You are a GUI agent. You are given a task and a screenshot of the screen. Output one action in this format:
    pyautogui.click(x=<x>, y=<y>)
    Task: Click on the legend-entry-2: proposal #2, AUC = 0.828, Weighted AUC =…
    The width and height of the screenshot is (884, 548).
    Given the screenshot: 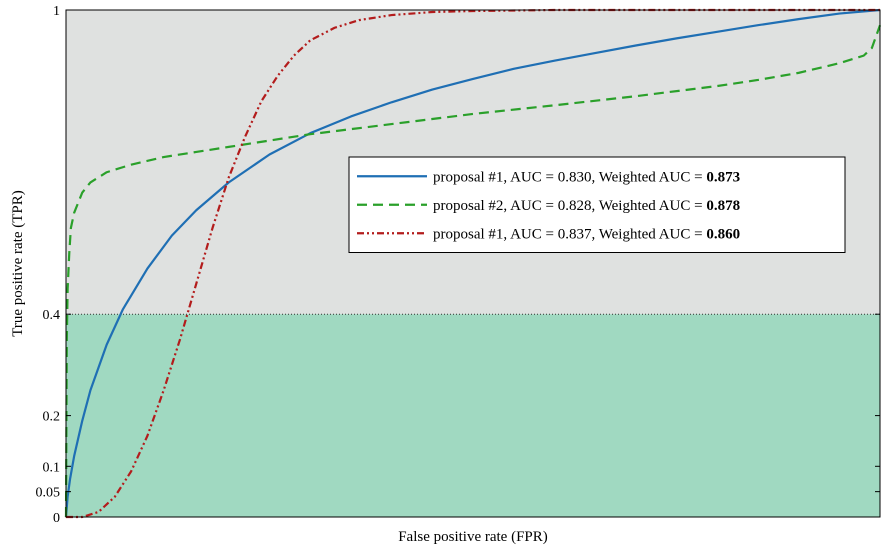 What is the action you would take?
    pyautogui.click(x=586, y=206)
    